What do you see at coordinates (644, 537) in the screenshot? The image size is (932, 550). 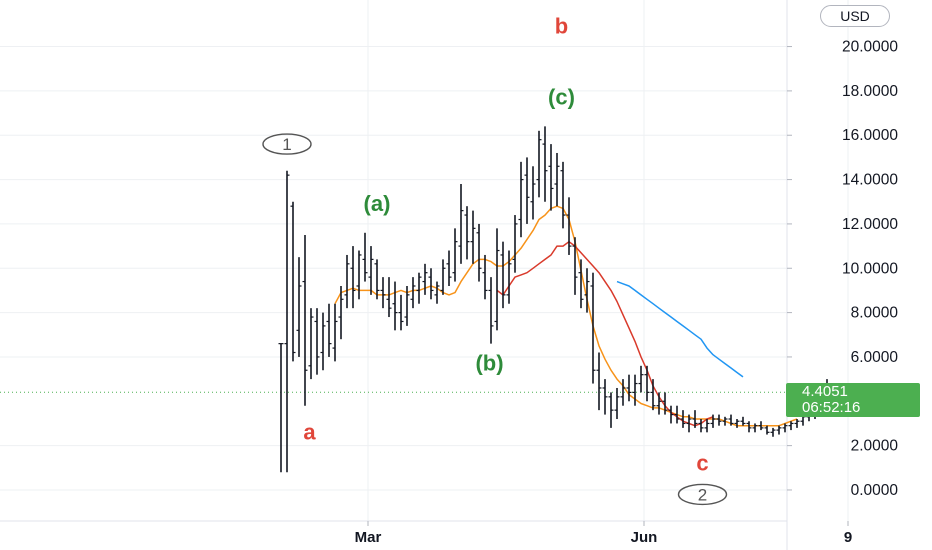 I see `time-tick-label: Jun` at bounding box center [644, 537].